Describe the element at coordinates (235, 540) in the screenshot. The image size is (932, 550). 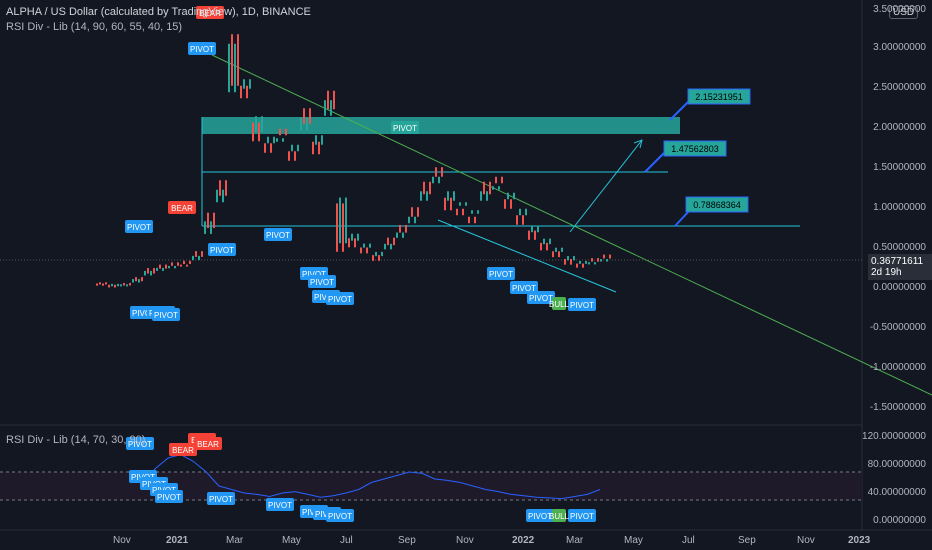
I see `time-tick: Mar` at that location.